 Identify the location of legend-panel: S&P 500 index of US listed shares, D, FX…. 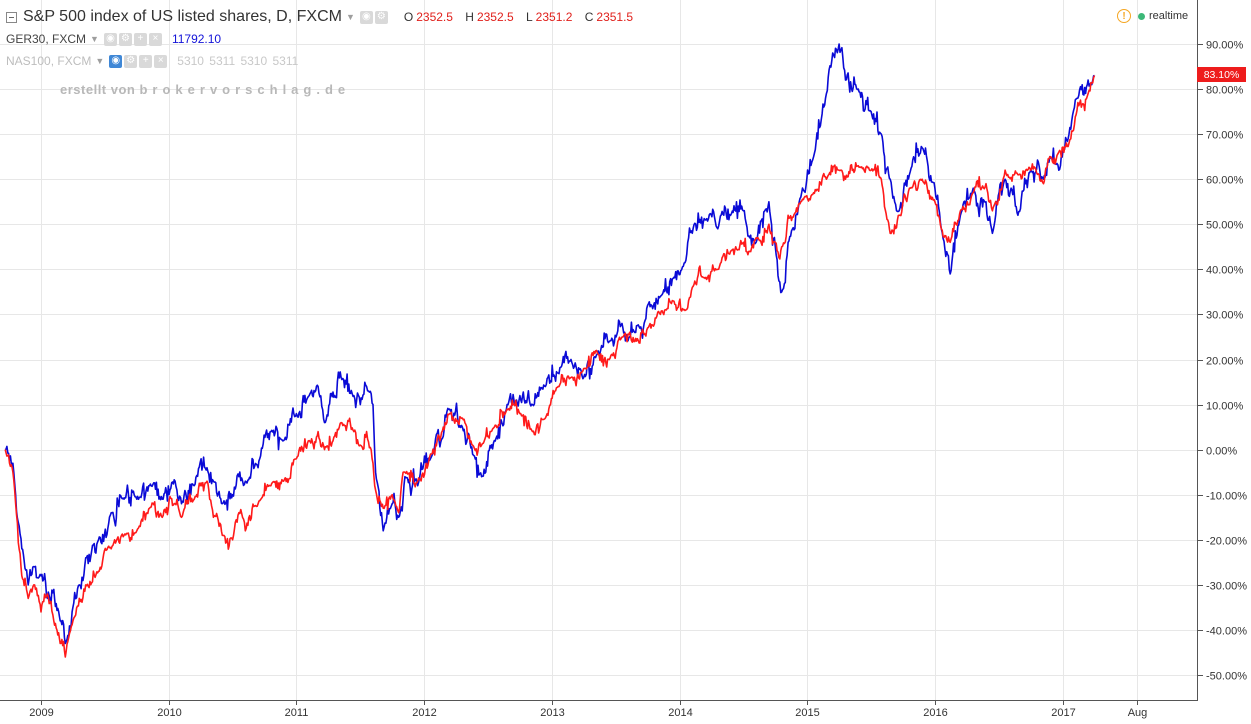
(599, 55).